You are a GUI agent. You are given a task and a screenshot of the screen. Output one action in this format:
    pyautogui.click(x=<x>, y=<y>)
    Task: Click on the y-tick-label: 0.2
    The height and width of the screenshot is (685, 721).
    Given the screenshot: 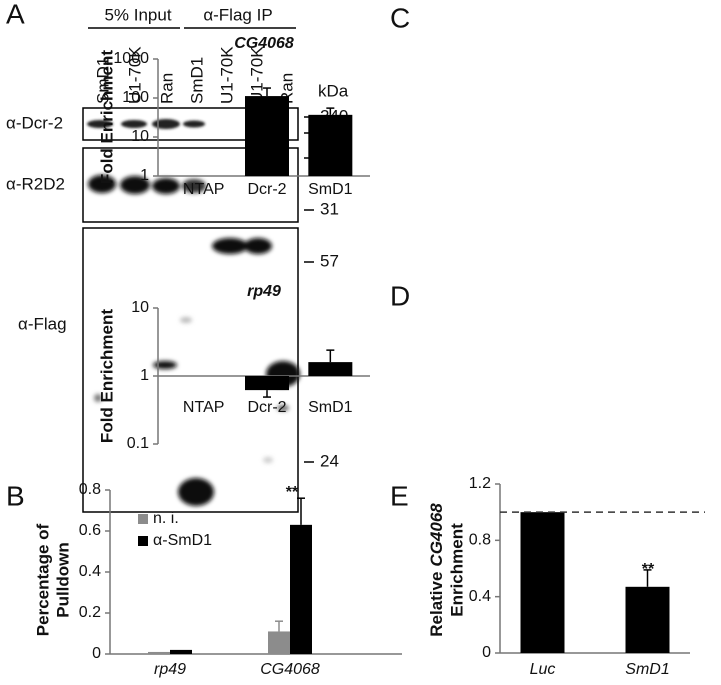 What is the action you would take?
    pyautogui.click(x=90, y=612)
    